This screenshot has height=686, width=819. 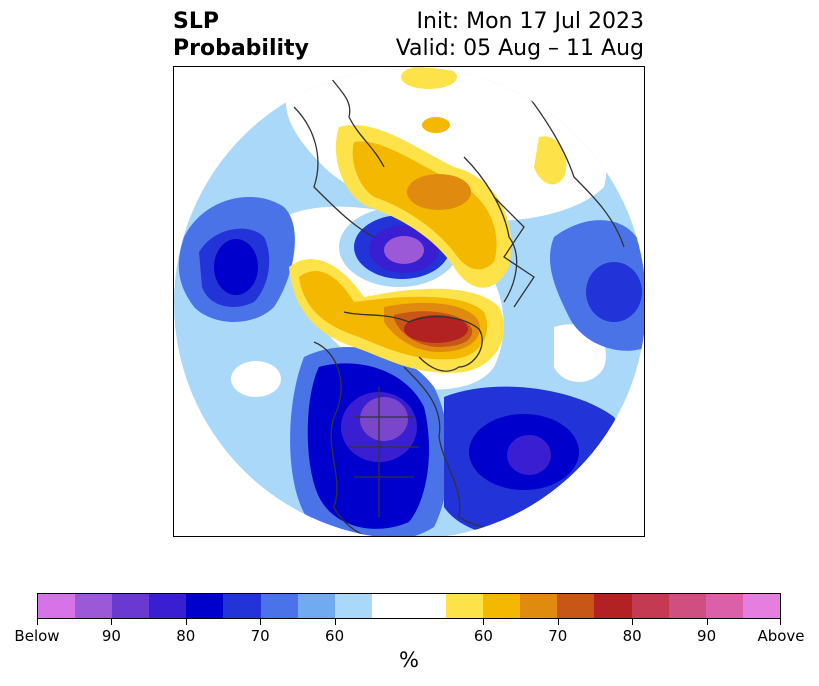 I want to click on init-date: Init: Mon 17 Jul 2023, so click(x=530, y=21).